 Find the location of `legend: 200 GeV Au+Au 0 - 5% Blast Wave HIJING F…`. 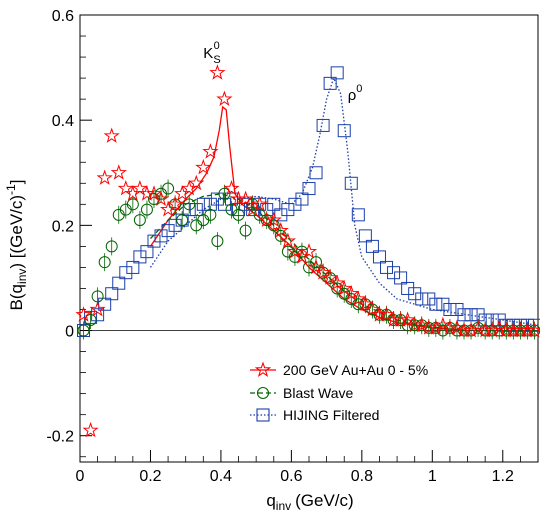

legend: 200 GeV Au+Au 0 - 5% Blast Wave HIJING F… is located at coordinates (339, 392).